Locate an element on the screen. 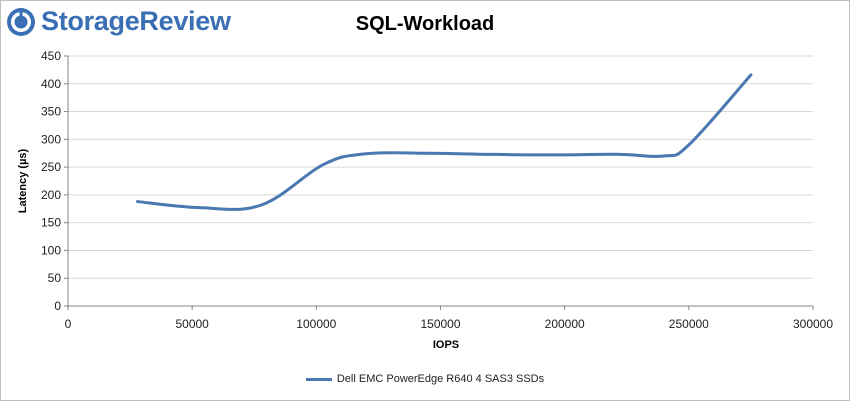  legend: Dell EMC PowerEdge R640 4 SAS3 SSDs is located at coordinates (425, 379).